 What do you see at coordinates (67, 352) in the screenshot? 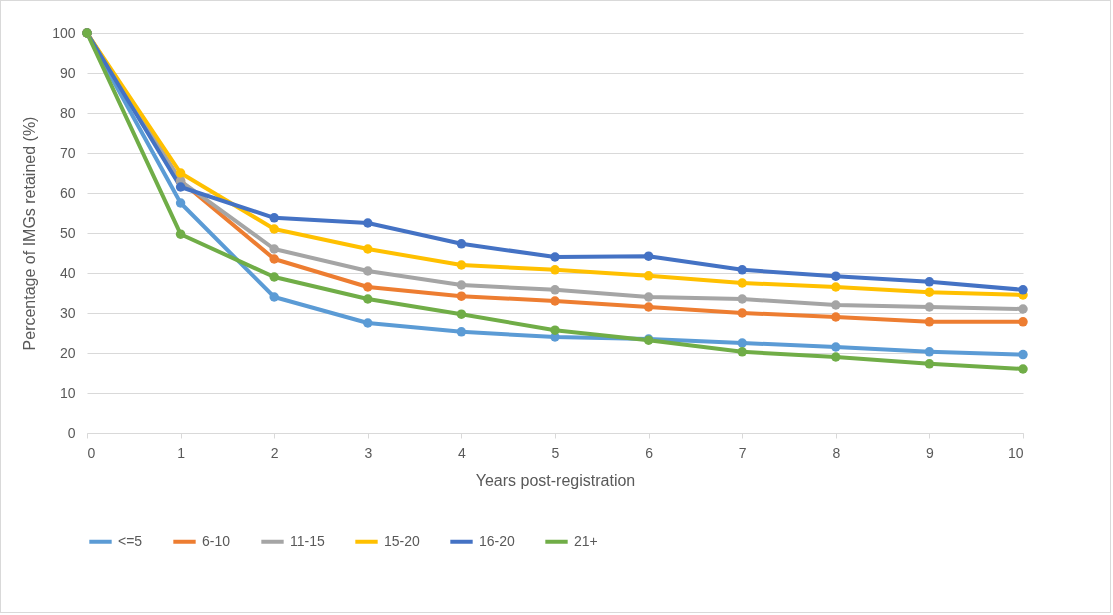
I see `y-tick-label: 20` at bounding box center [67, 352].